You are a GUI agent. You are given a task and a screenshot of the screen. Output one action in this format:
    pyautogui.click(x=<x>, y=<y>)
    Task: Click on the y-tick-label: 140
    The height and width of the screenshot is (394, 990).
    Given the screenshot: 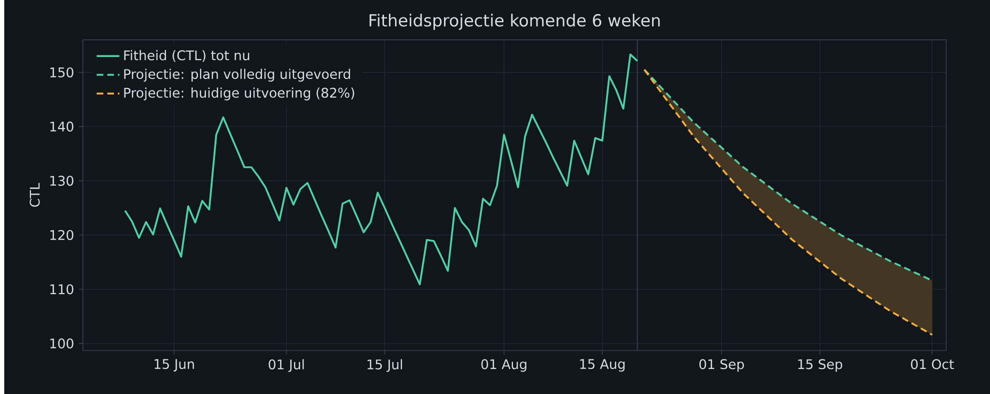 What is the action you would take?
    pyautogui.click(x=62, y=126)
    